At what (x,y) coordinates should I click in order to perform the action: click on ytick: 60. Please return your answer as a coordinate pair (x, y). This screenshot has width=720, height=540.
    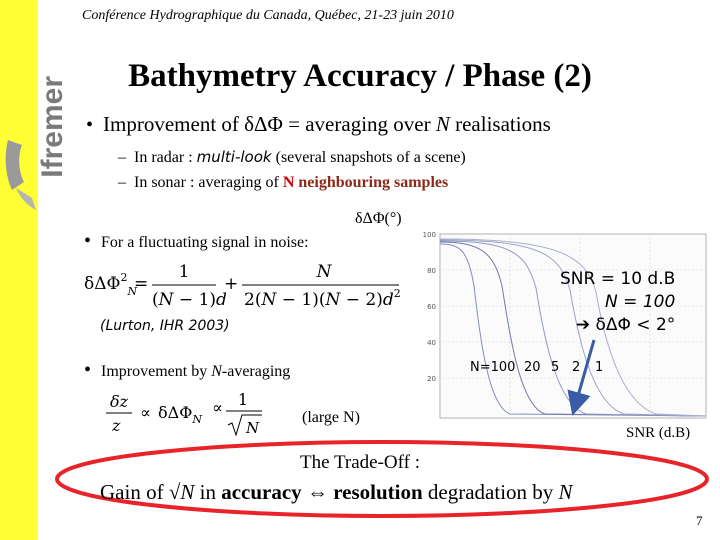
    Looking at the image, I should click on (431, 307).